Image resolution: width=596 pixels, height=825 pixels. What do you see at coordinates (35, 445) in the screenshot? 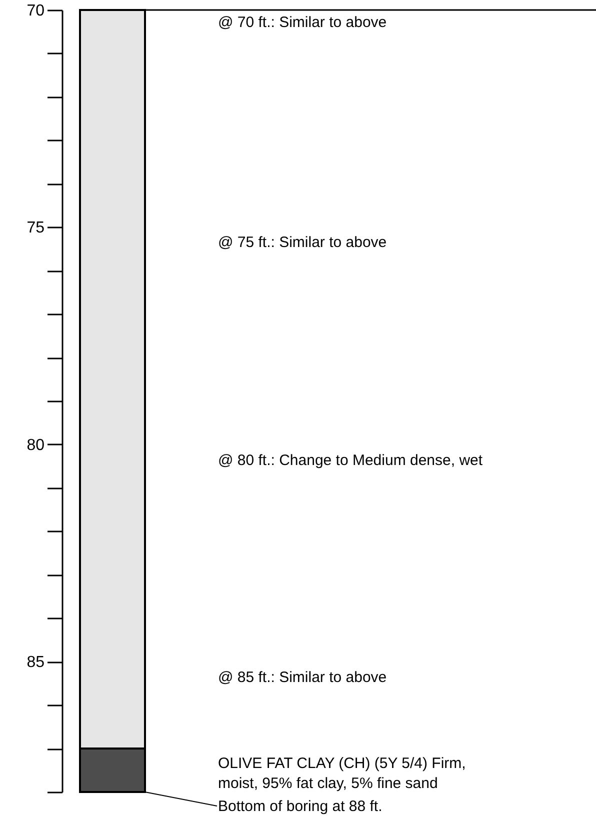
I see `y-tick-label: 80` at bounding box center [35, 445].